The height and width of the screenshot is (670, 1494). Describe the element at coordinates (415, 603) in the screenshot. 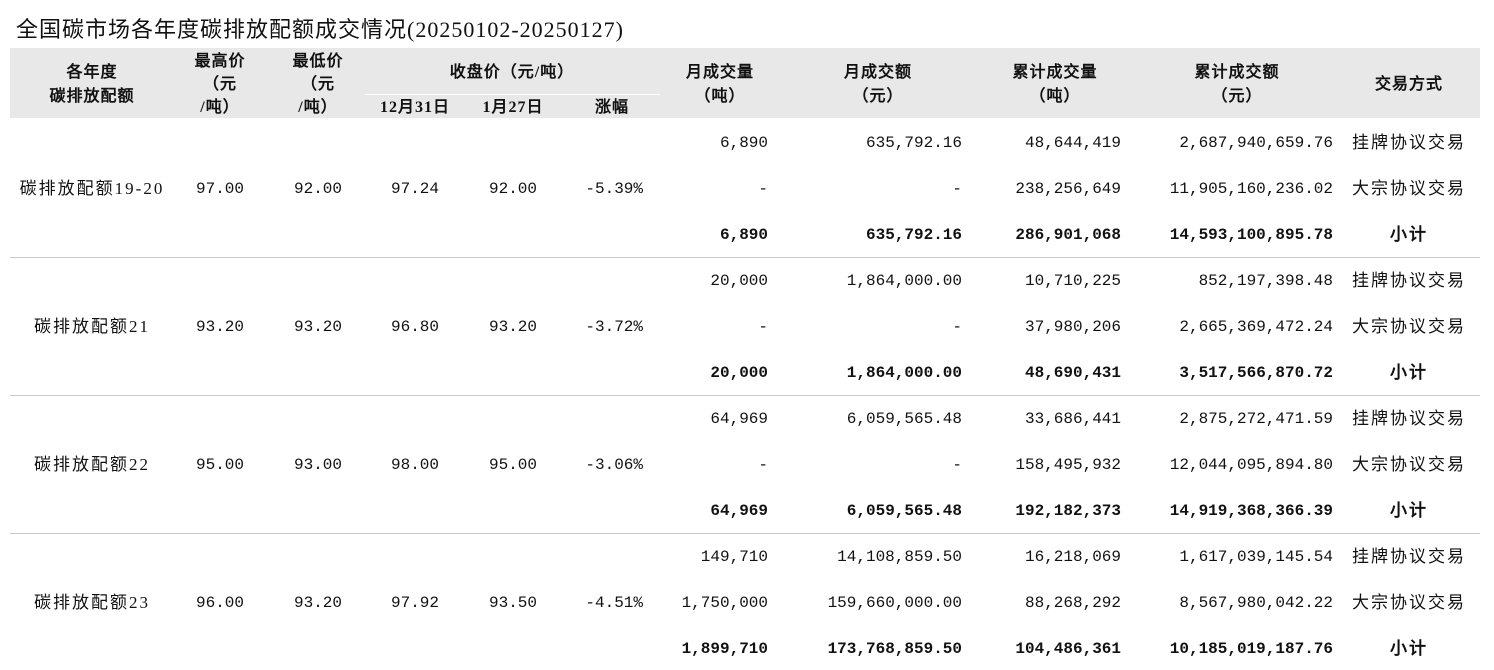

I see `price-cell: 97.92` at that location.